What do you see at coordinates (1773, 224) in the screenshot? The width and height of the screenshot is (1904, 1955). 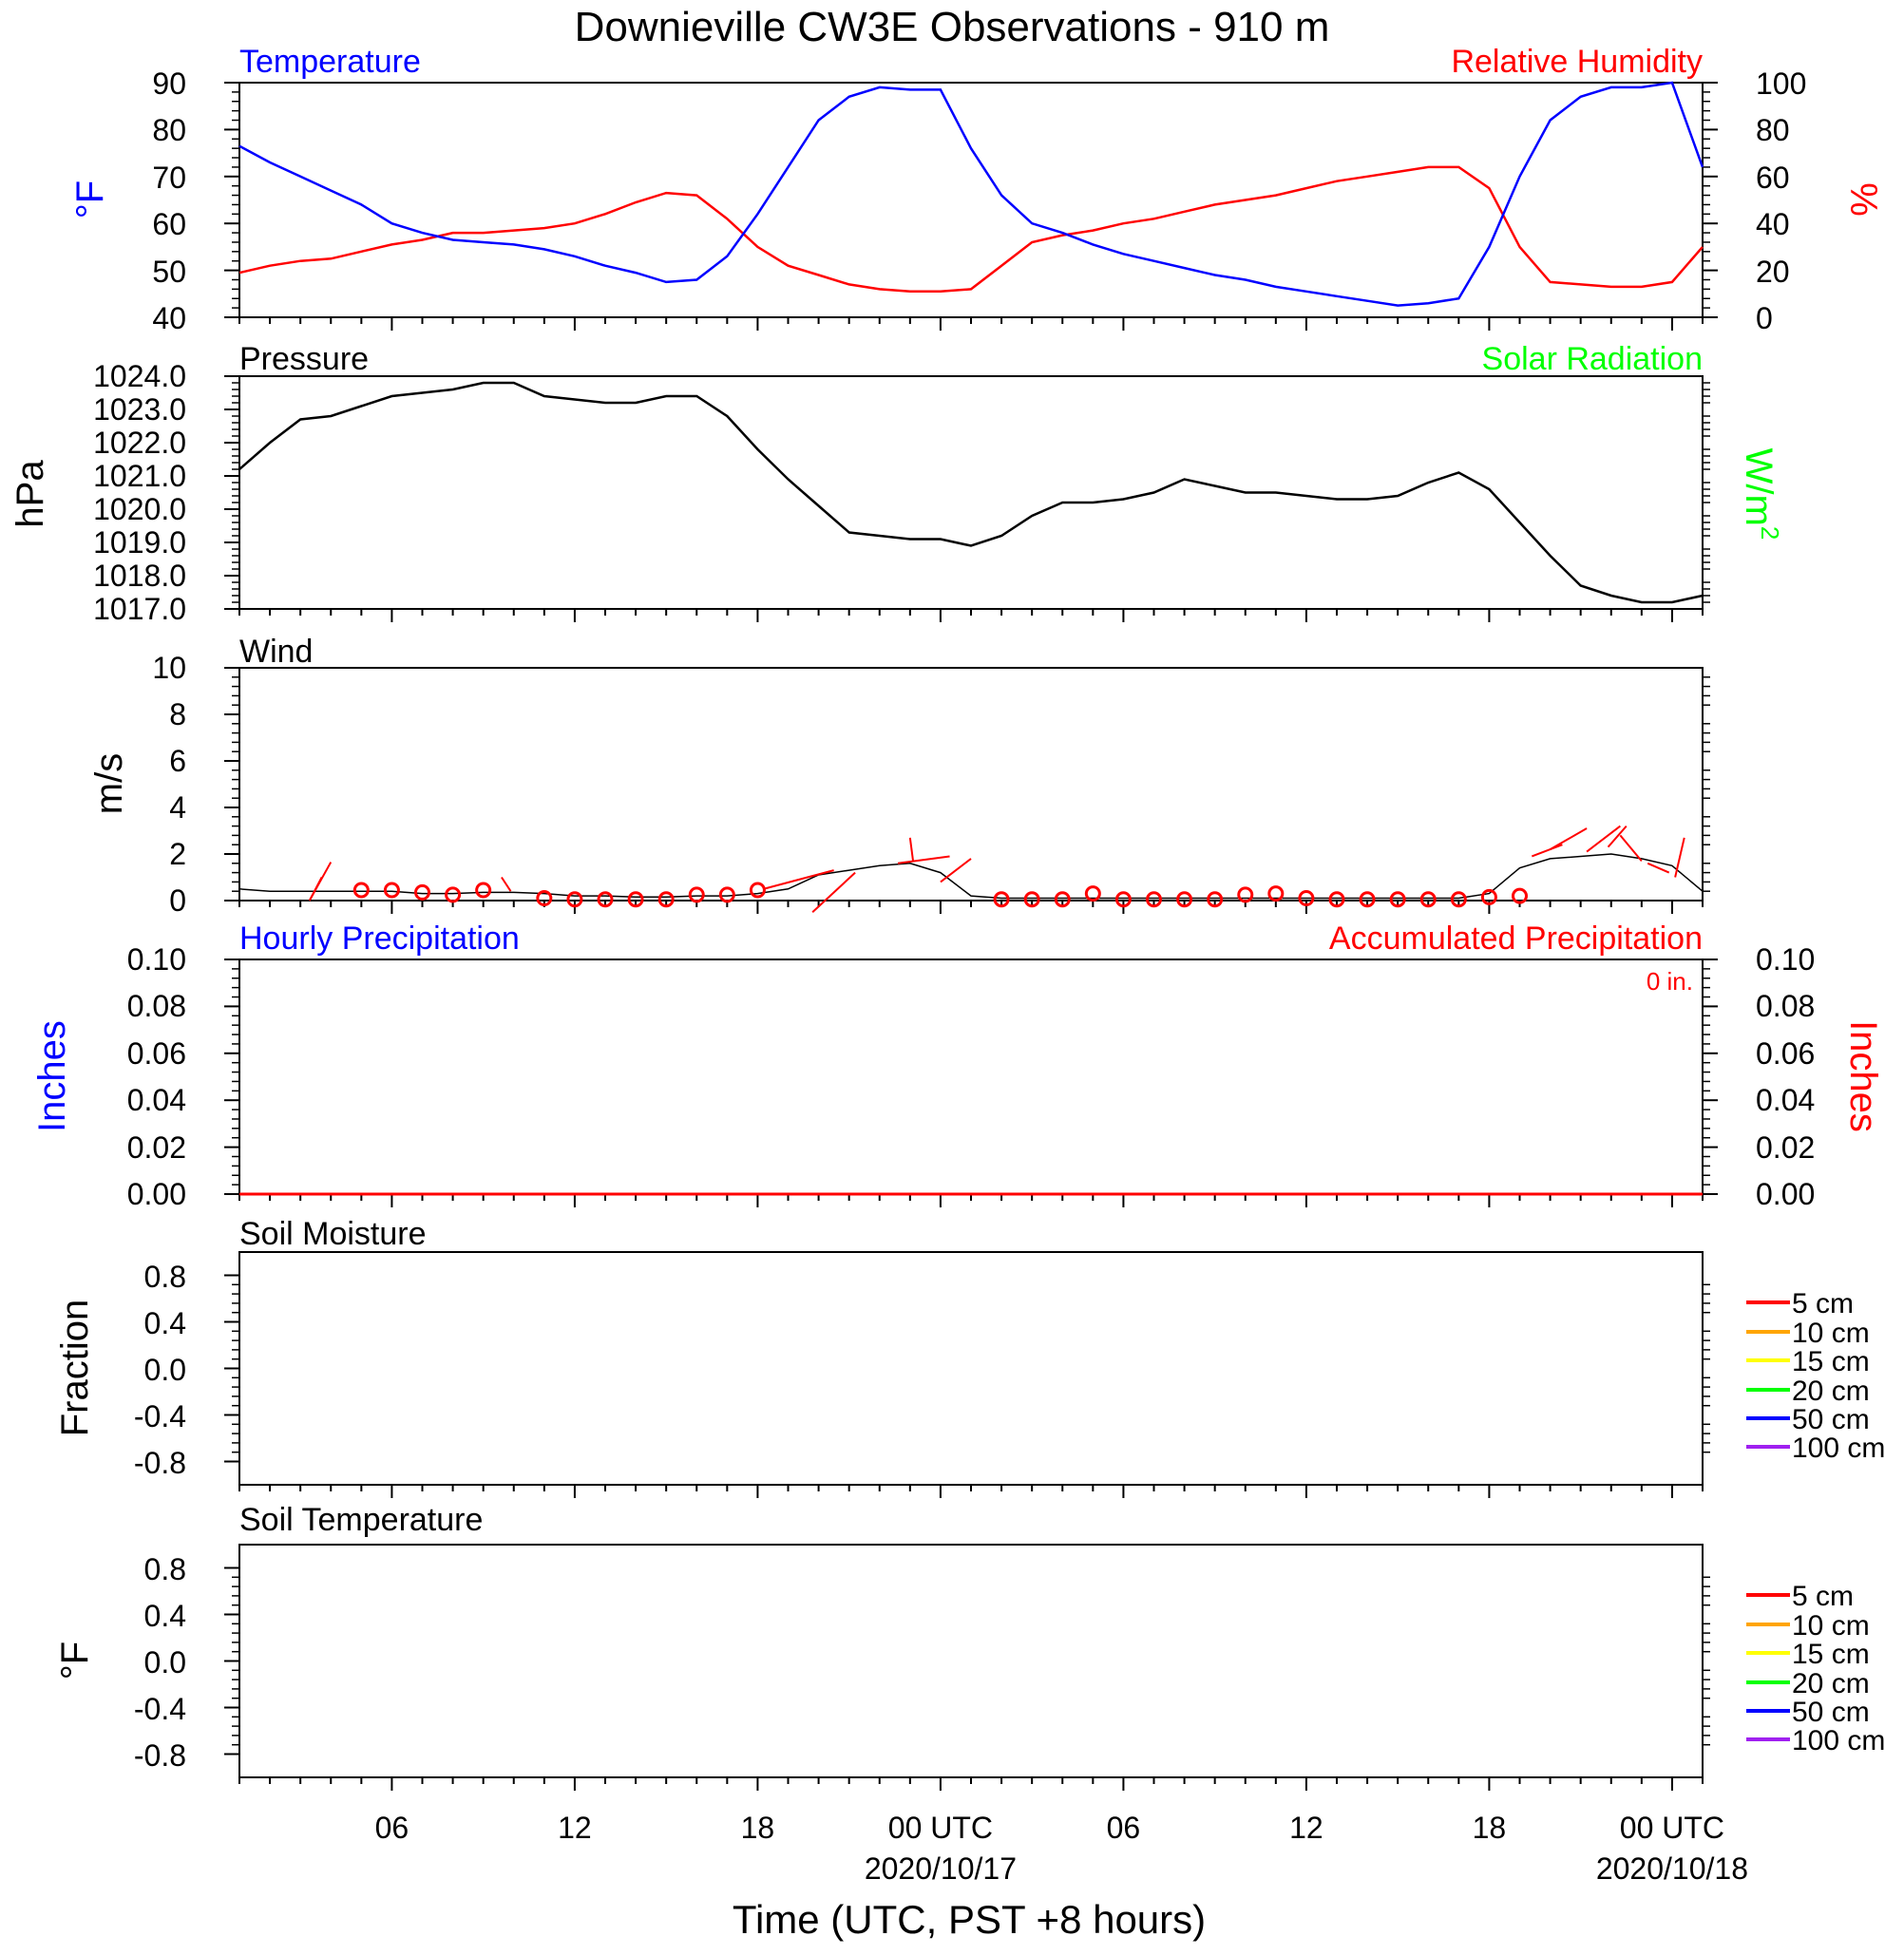 I see `y-tick-label: 40` at bounding box center [1773, 224].